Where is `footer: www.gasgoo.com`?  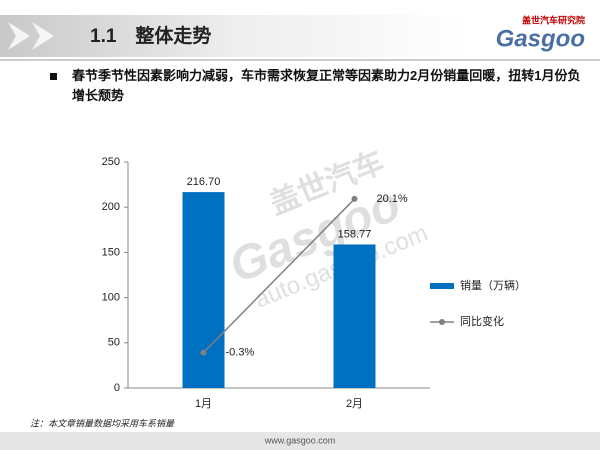
footer: www.gasgoo.com is located at coordinates (300, 440).